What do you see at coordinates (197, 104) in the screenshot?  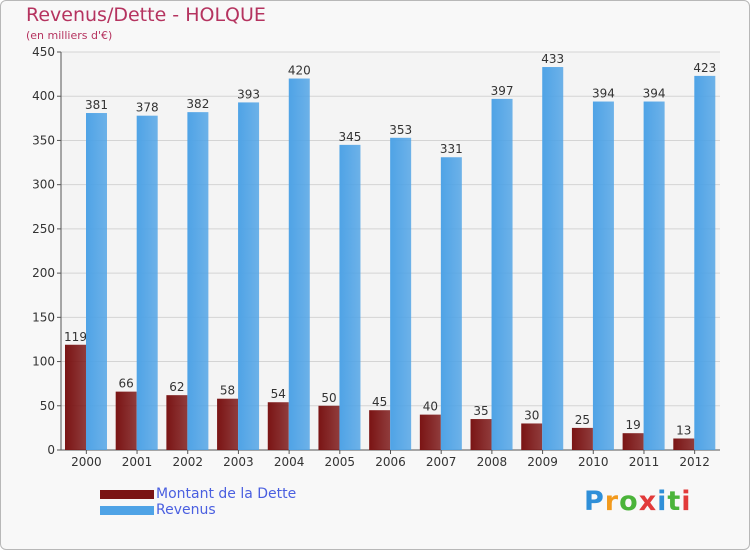 I see `data-label-revenue: 382` at bounding box center [197, 104].